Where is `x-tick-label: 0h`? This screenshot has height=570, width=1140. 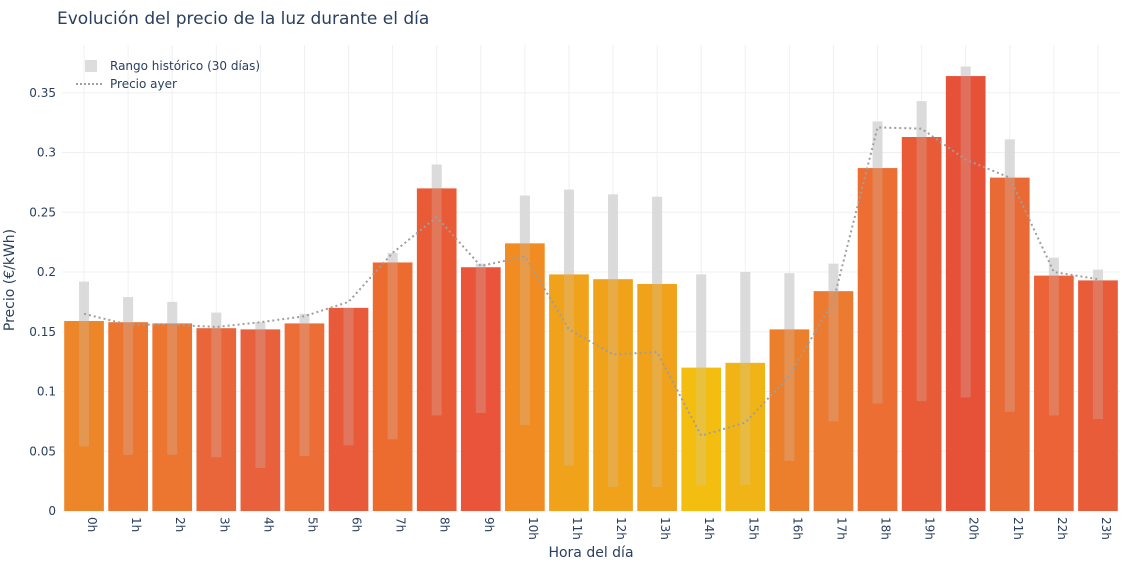 x-tick-label: 0h is located at coordinates (92, 524).